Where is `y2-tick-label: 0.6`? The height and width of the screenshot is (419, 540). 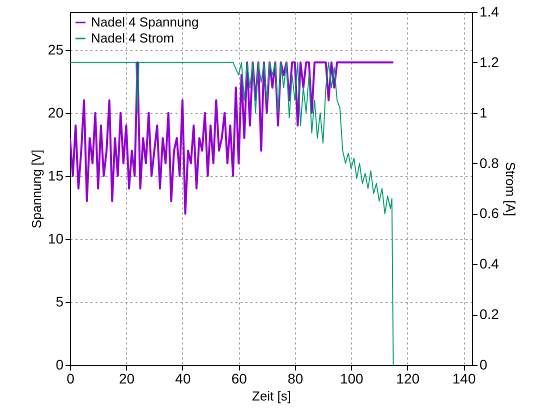
y2-tick-label: 0.6 is located at coordinates (490, 213).